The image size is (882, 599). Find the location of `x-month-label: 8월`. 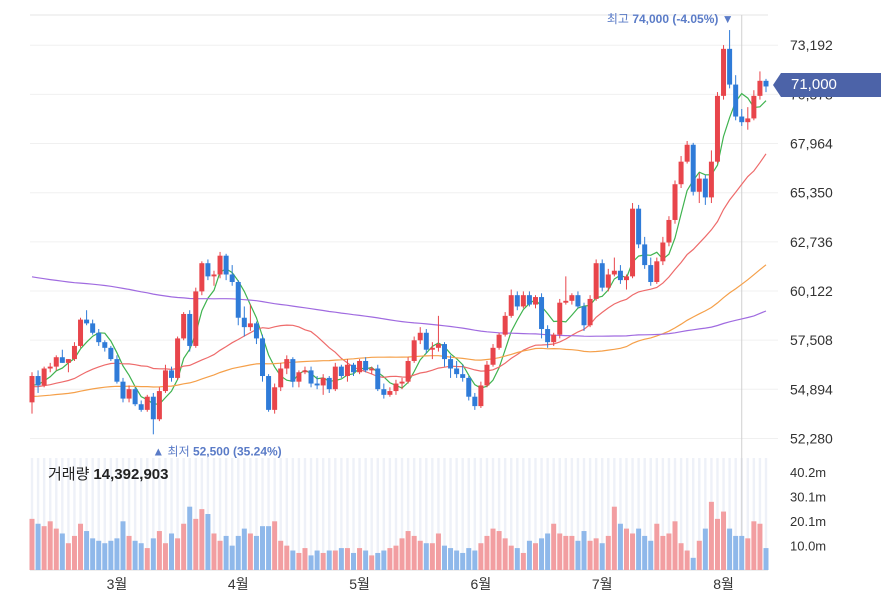

x-month-label: 8월 is located at coordinates (723, 584).